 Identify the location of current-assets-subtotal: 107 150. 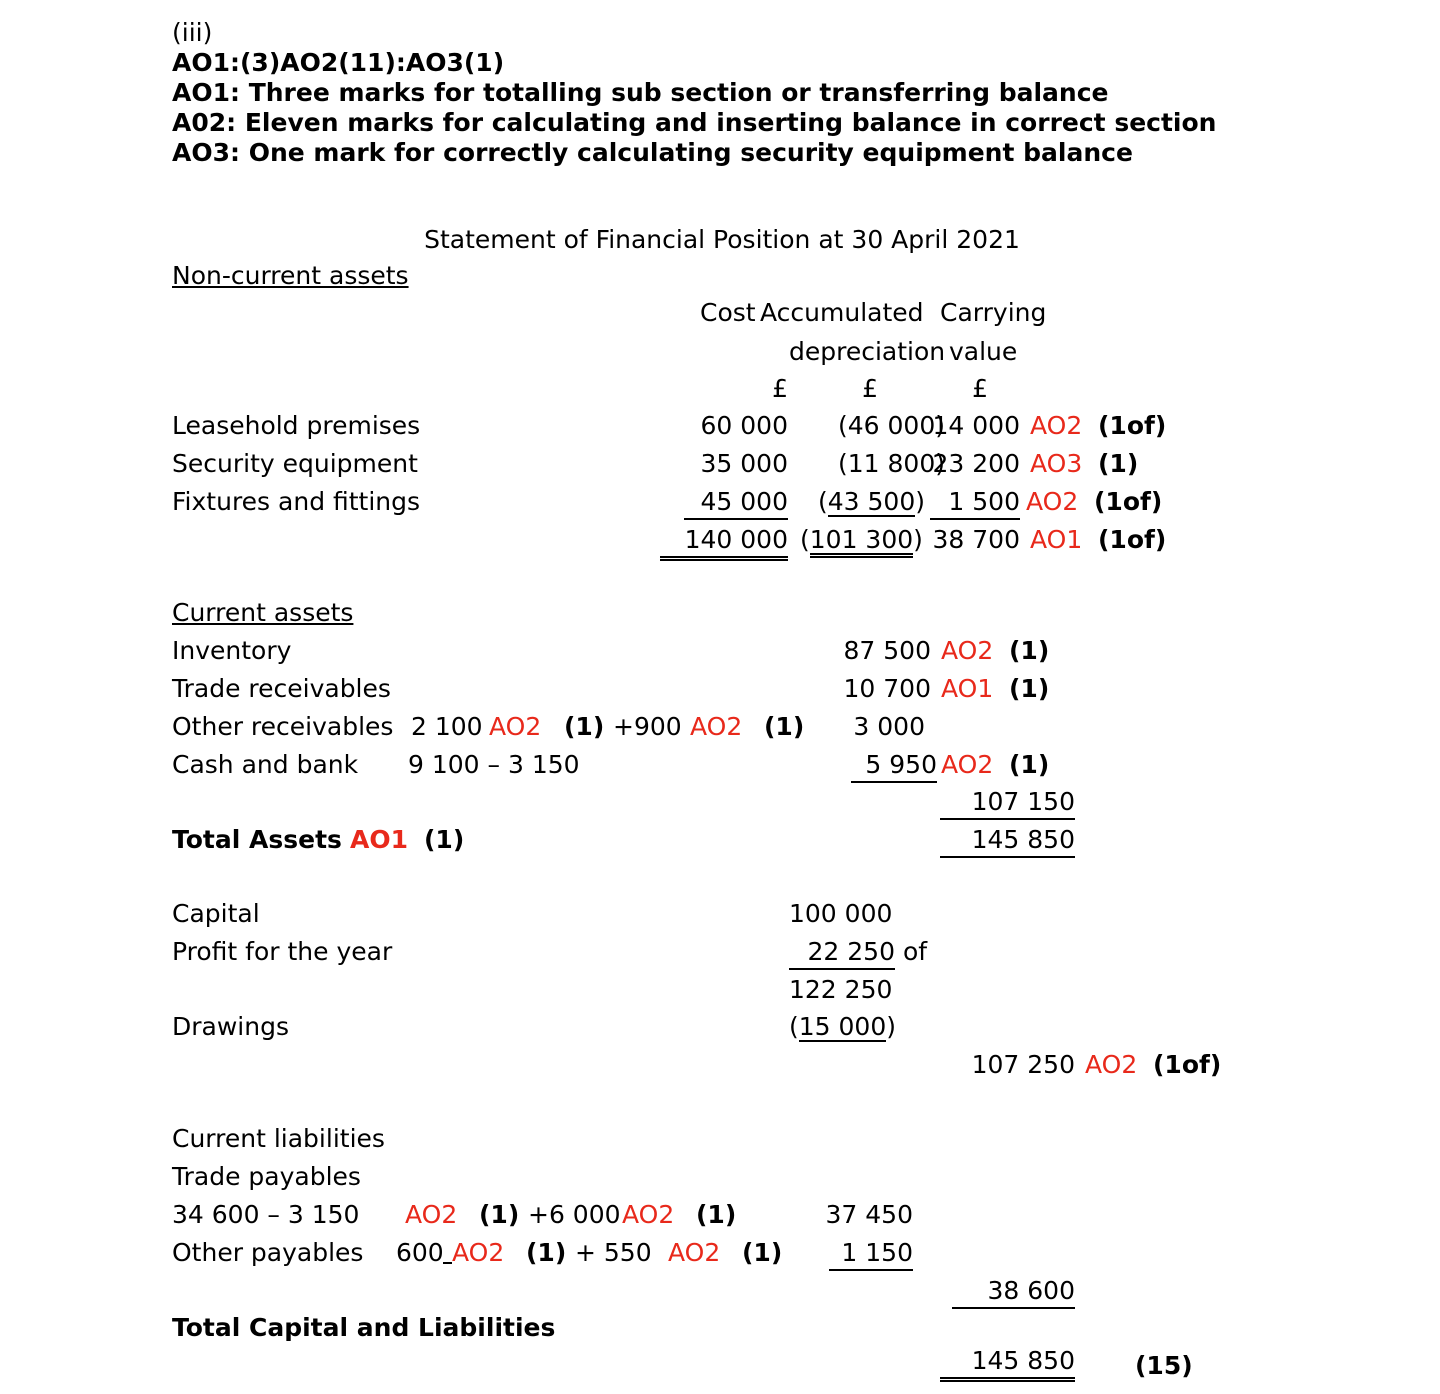
(1007, 803).